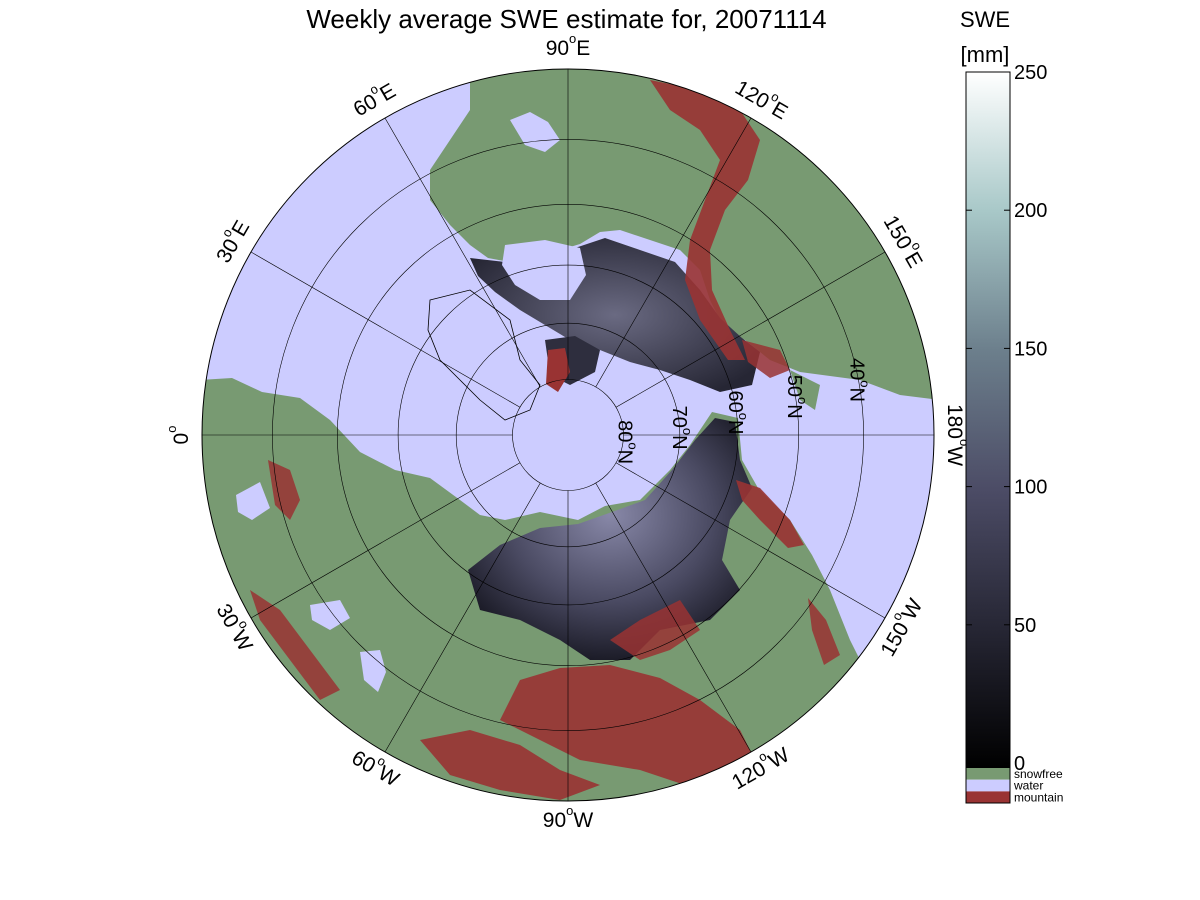 This screenshot has width=1200, height=900. Describe the element at coordinates (1030, 488) in the screenshot. I see `colorbar-tick-label: 100` at that location.